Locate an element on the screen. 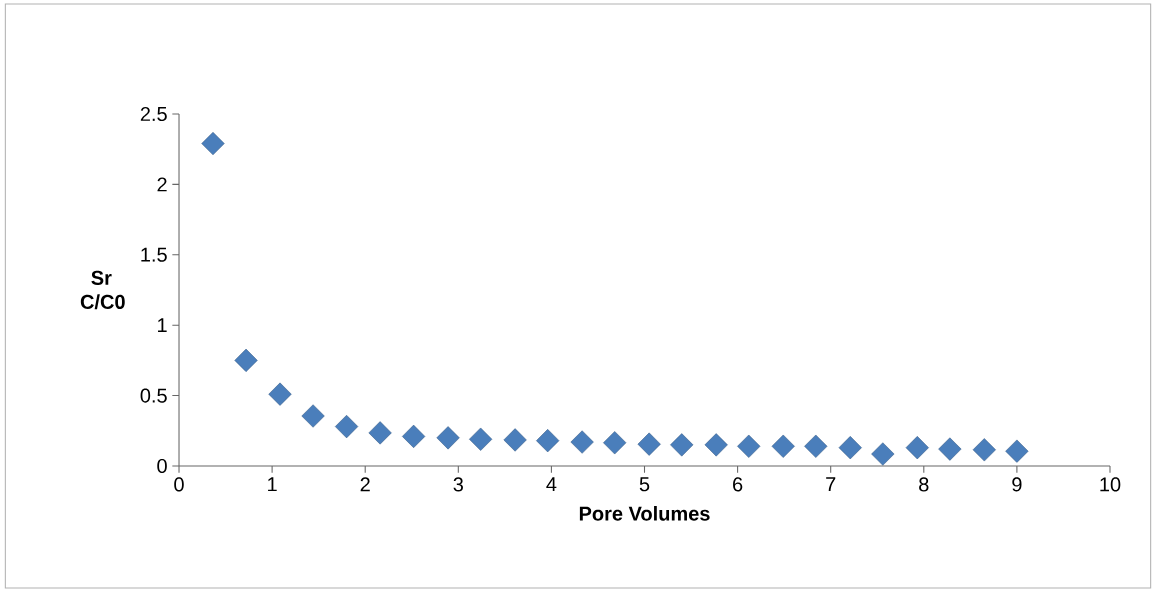 The width and height of the screenshot is (1156, 592). y-tick-label: 1.5 is located at coordinates (154, 254).